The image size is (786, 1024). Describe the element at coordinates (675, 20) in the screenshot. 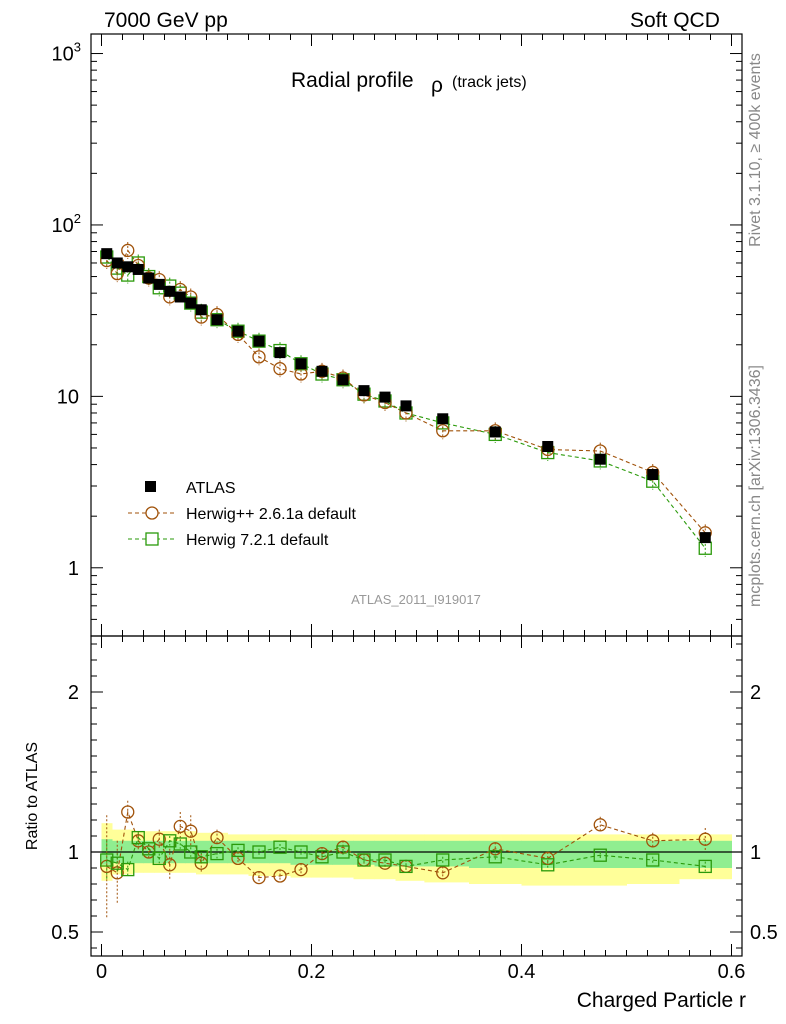

I see `header-process-label: Soft QCD` at that location.